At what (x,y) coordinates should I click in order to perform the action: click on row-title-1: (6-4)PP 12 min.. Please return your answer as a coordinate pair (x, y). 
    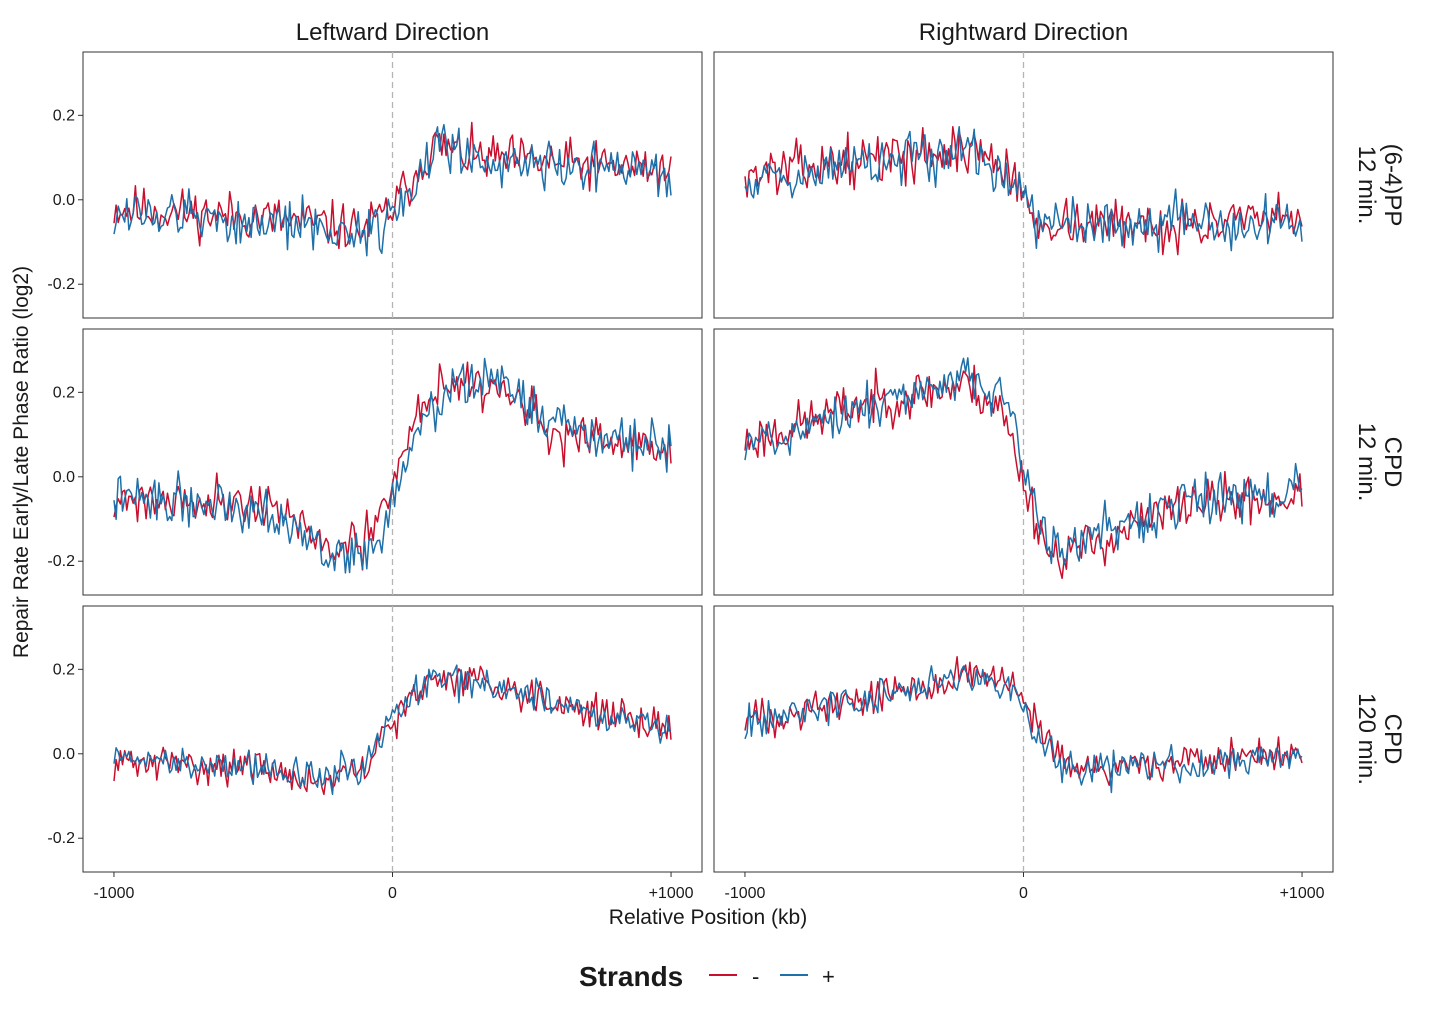
    Looking at the image, I should click on (1379, 185).